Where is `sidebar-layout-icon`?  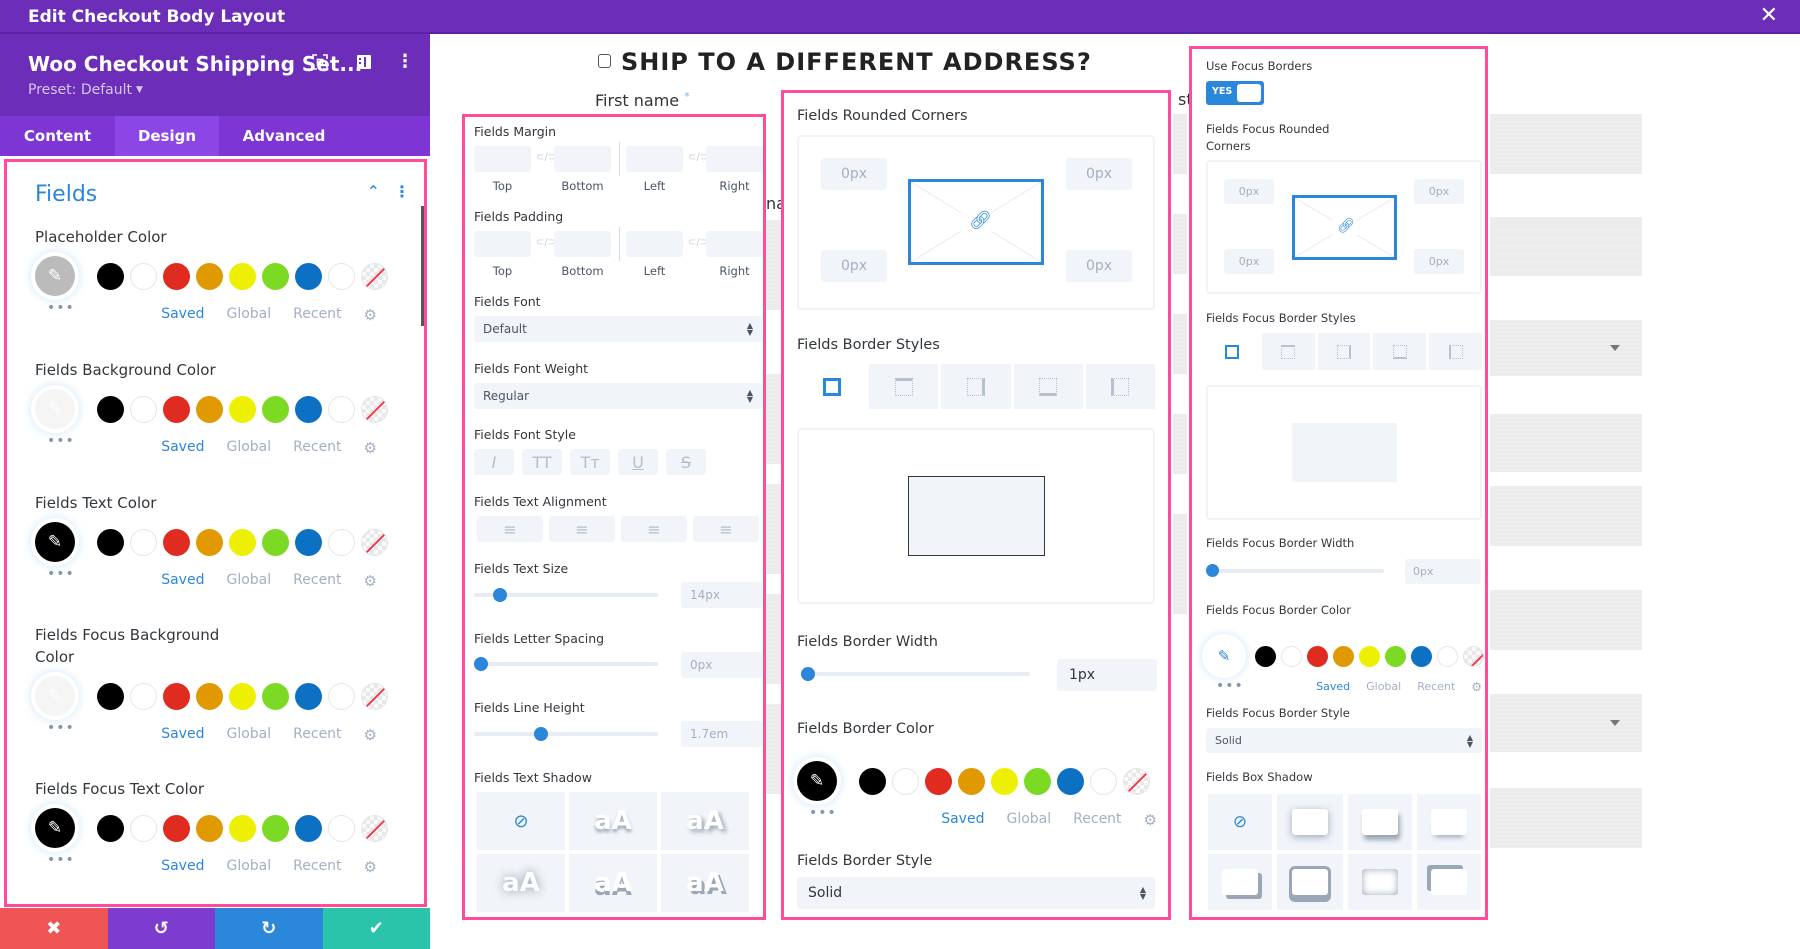
sidebar-layout-icon is located at coordinates (365, 63).